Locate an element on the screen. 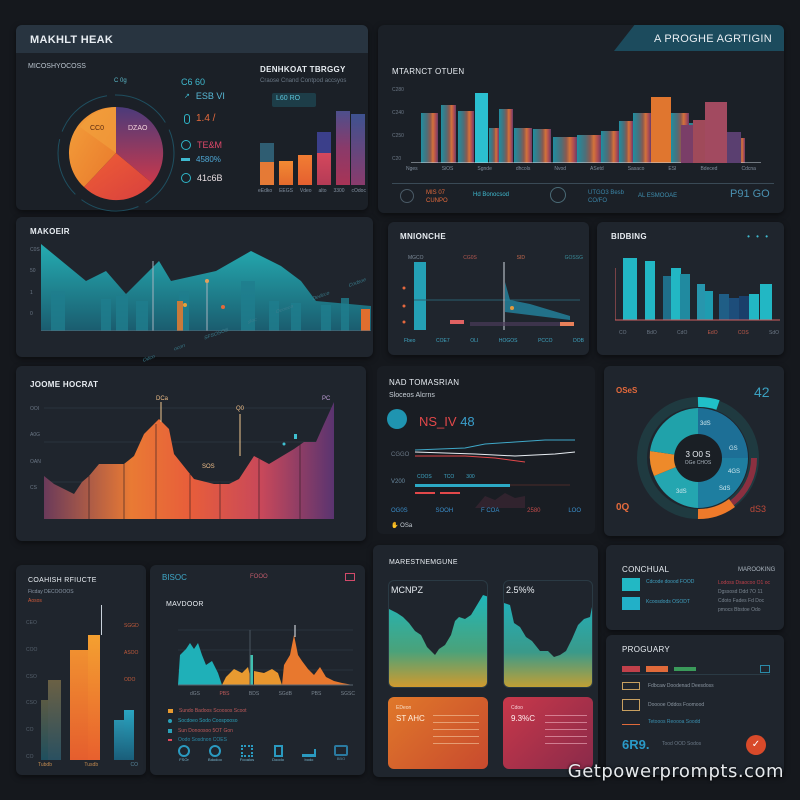 This screenshot has height=800, width=800. trend-bar-chart is located at coordinates (311, 146).